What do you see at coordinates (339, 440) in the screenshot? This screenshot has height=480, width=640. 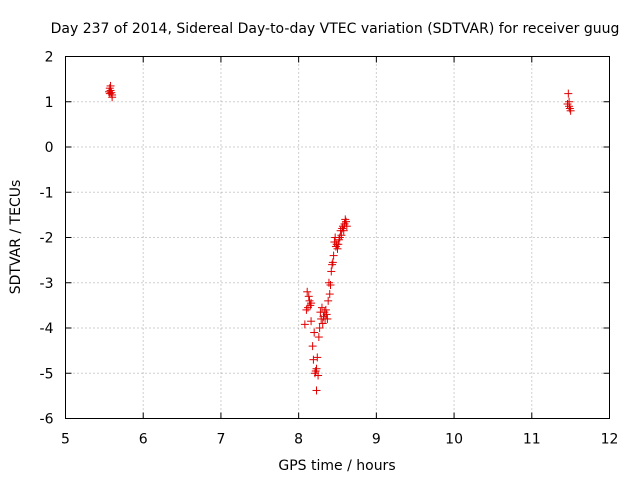 I see `x-tick-labels: 5 6 7 8 9 10 11 12` at bounding box center [339, 440].